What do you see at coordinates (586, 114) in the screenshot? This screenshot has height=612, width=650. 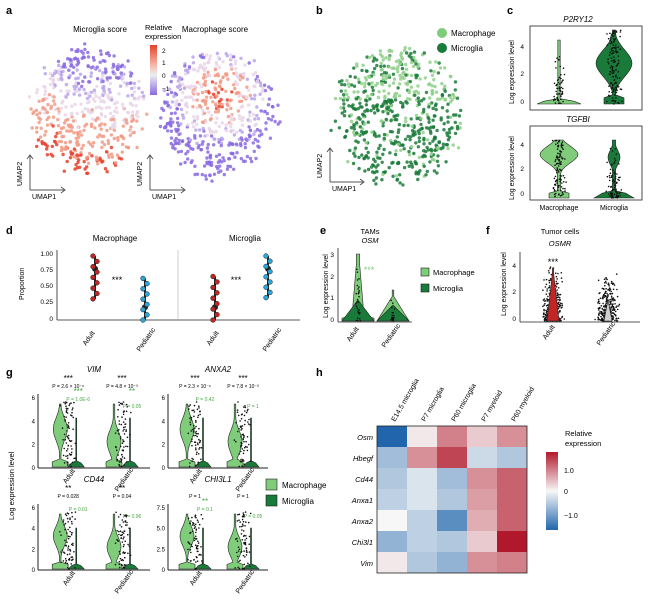 I see `violins-c` at bounding box center [586, 114].